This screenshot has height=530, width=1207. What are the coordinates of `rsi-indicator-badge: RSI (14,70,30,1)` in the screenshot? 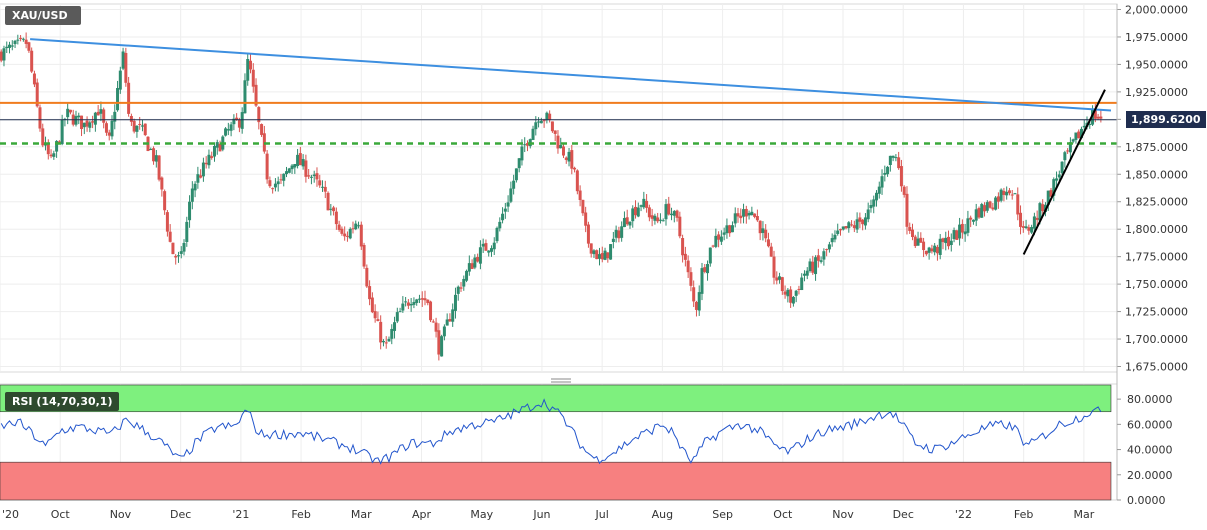 It's located at (62, 401).